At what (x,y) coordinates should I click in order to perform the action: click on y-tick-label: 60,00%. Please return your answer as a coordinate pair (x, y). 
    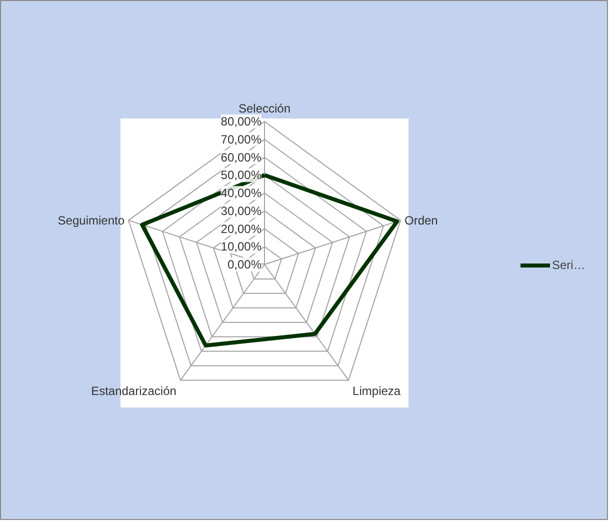
    Looking at the image, I should click on (241, 157).